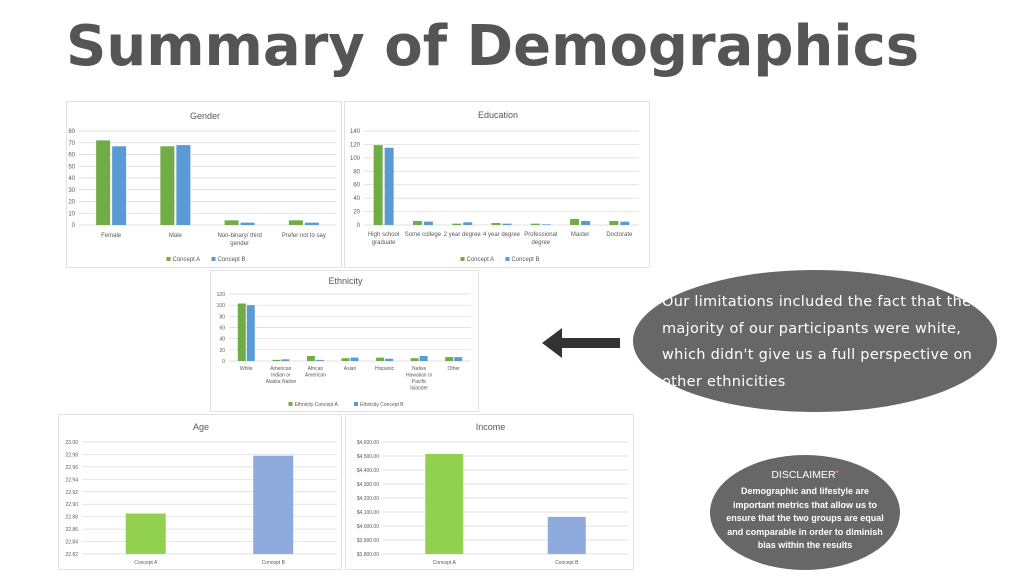 Image resolution: width=1024 pixels, height=577 pixels. I want to click on education-ytick-label: 120, so click(355, 145).